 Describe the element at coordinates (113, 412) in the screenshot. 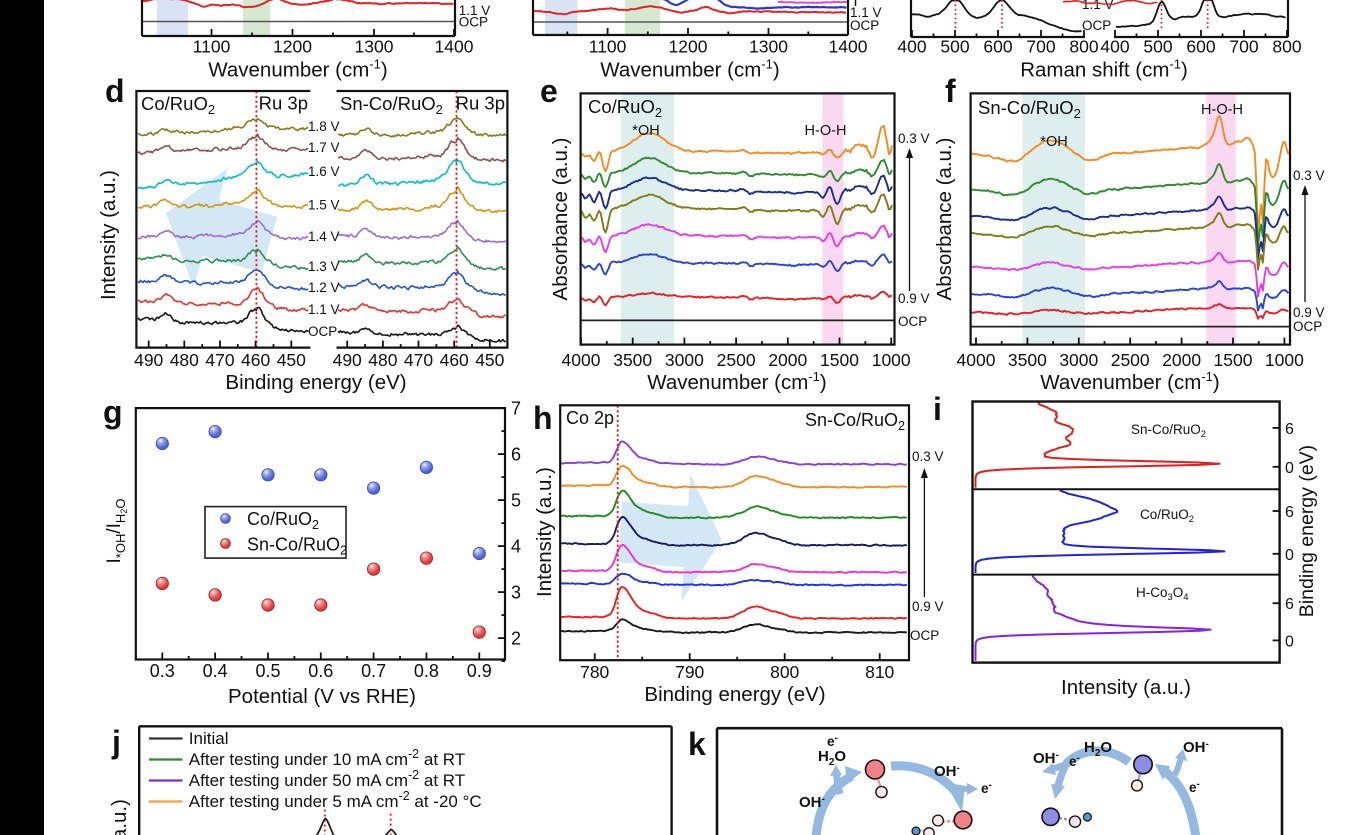

I see `svg-text: g` at that location.